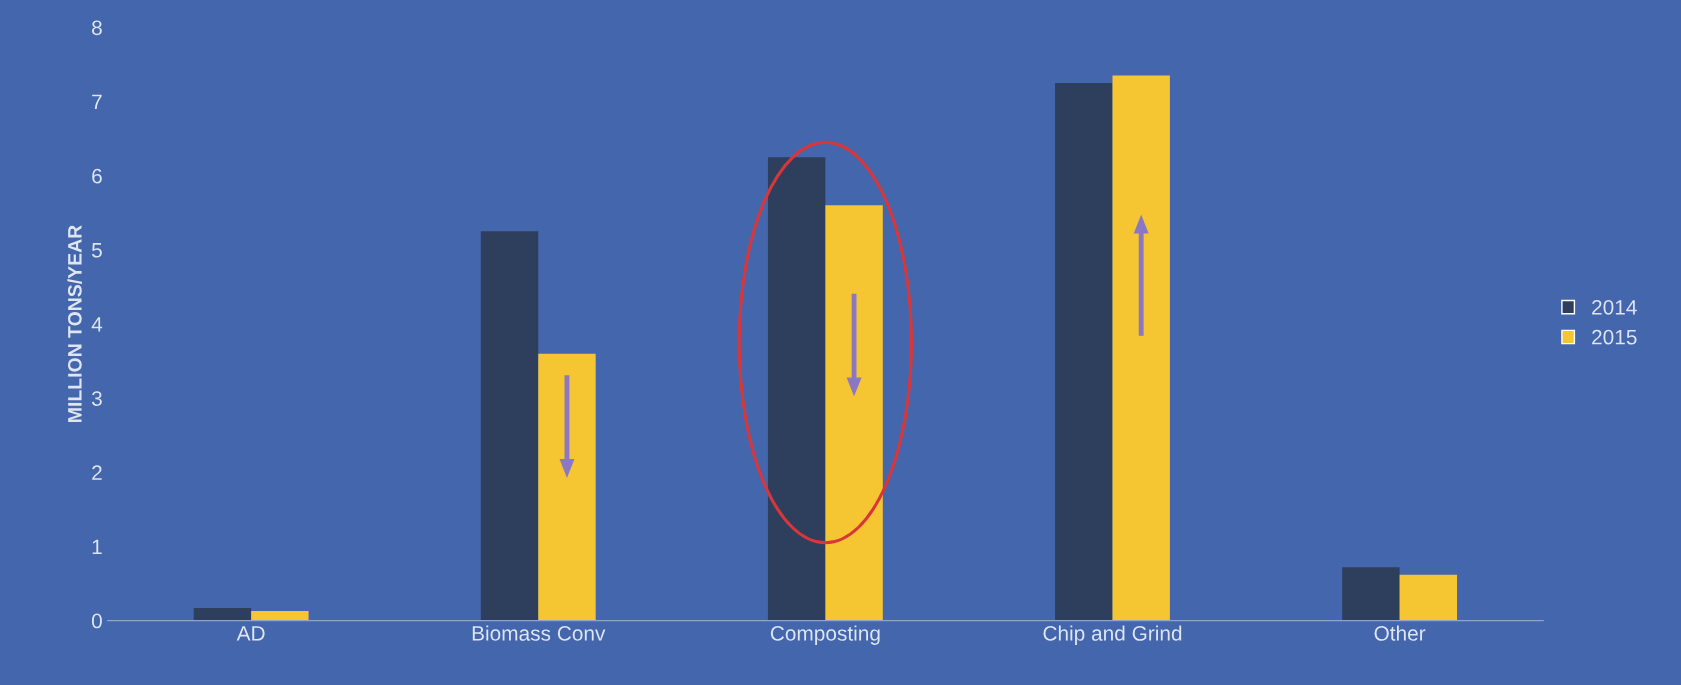 The width and height of the screenshot is (1681, 685). Describe the element at coordinates (96, 621) in the screenshot. I see `y-tick-label: 0` at that location.